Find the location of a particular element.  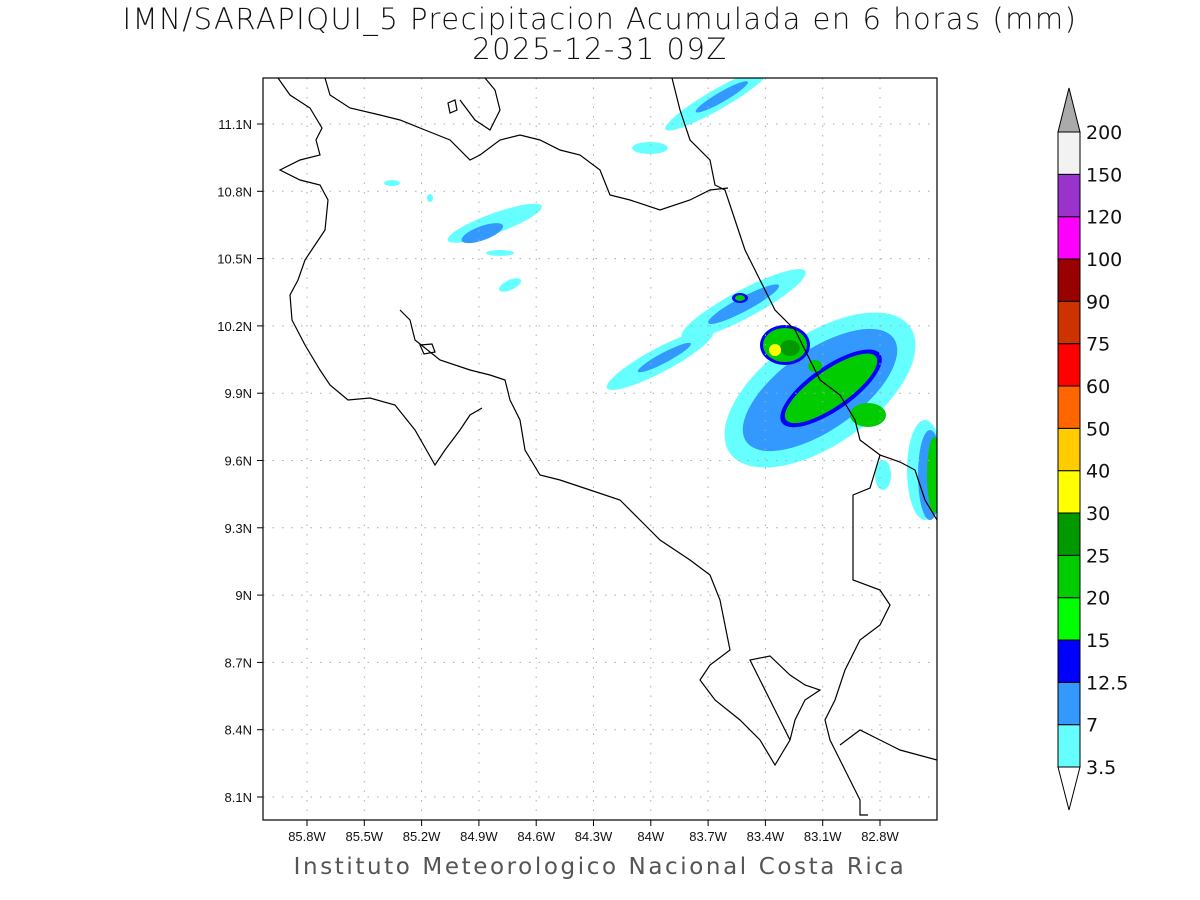

lat-label: 8.7N is located at coordinates (238, 662).